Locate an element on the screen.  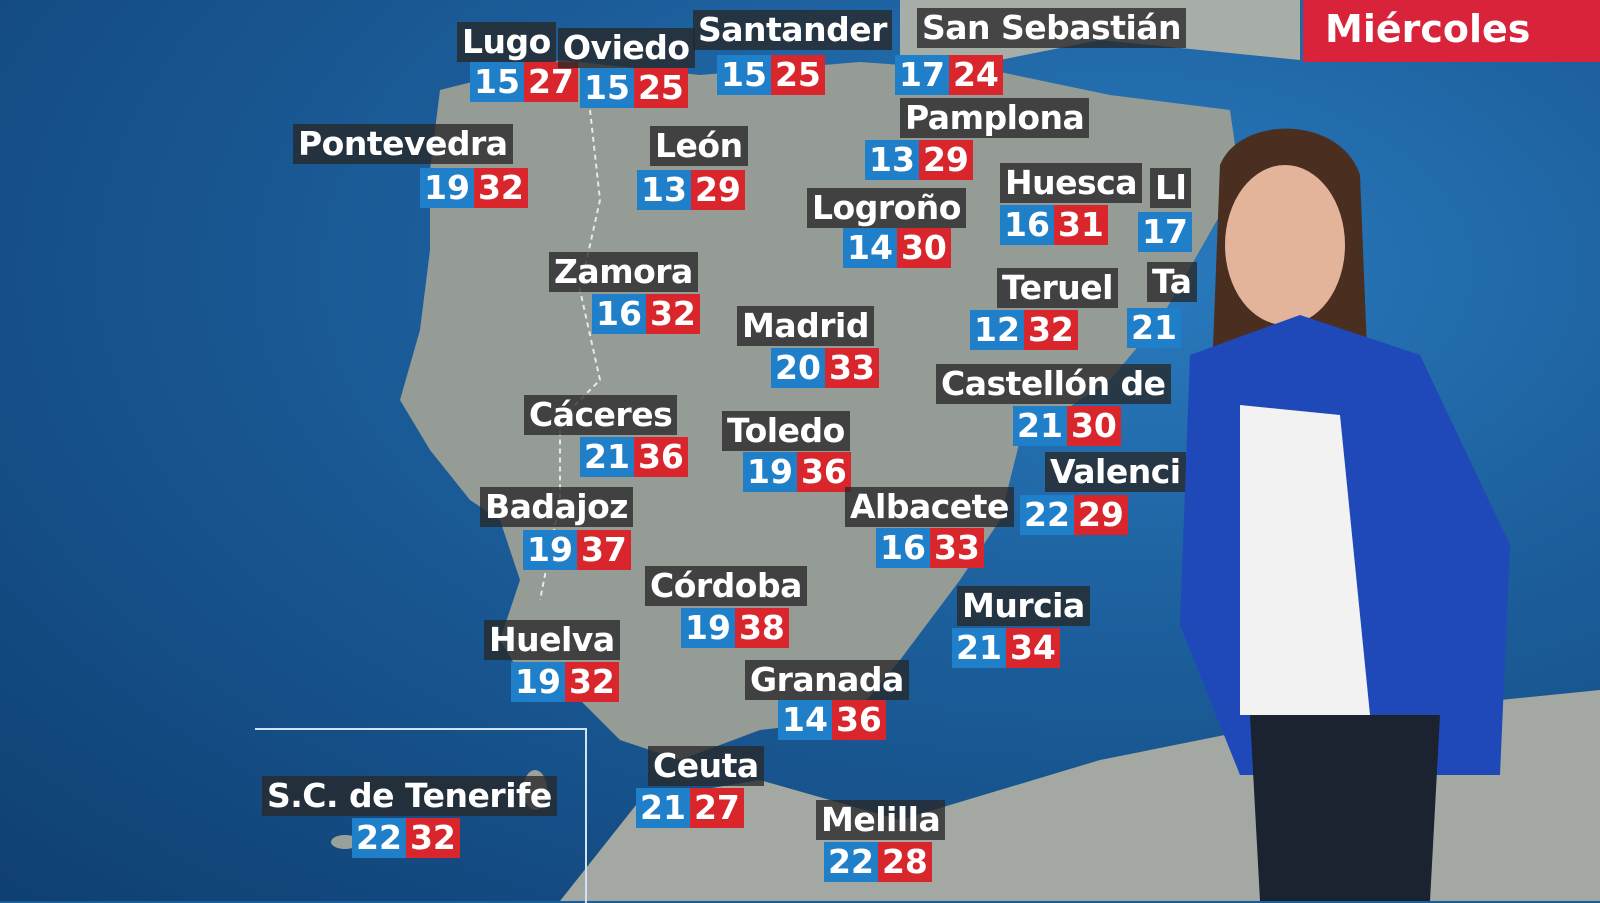
city-name-le-n: León is located at coordinates (699, 146).